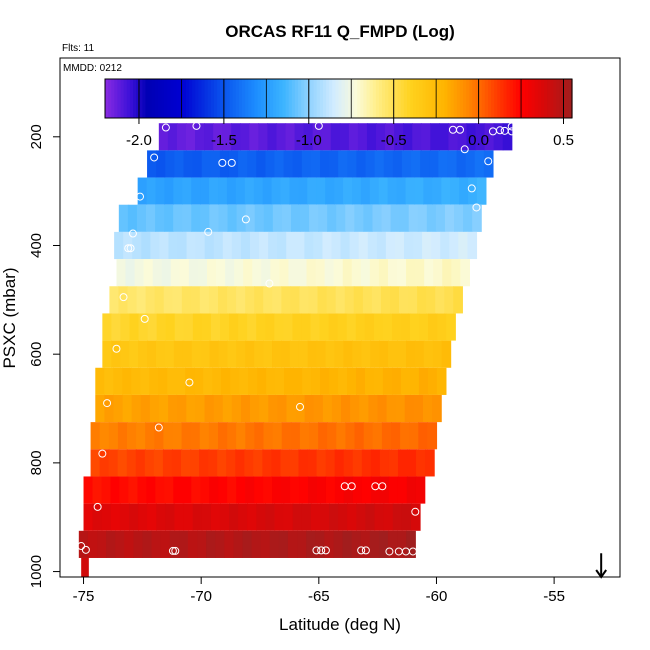 This screenshot has height=650, width=650. Describe the element at coordinates (309, 140) in the screenshot. I see `colorbar-tick-label: -1.0` at that location.